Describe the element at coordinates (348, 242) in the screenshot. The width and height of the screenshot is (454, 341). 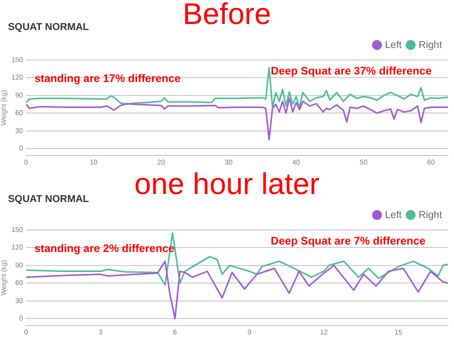
I see `annotation: Deep Squat are 7% difference` at that location.